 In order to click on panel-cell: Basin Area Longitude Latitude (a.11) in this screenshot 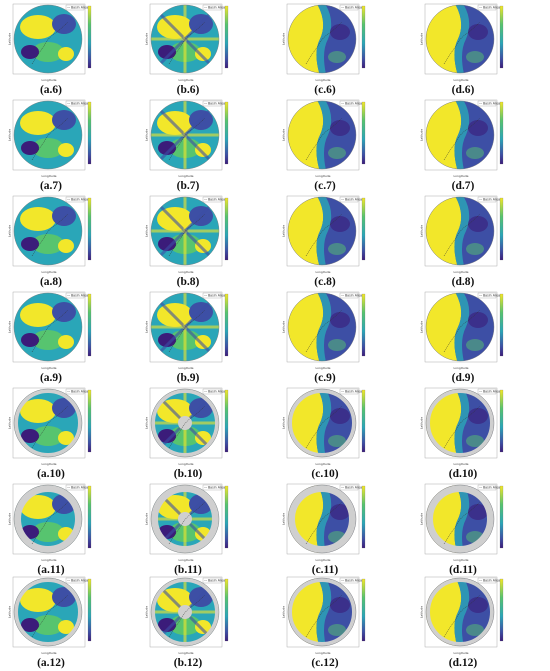, I will do `click(76, 530)`.